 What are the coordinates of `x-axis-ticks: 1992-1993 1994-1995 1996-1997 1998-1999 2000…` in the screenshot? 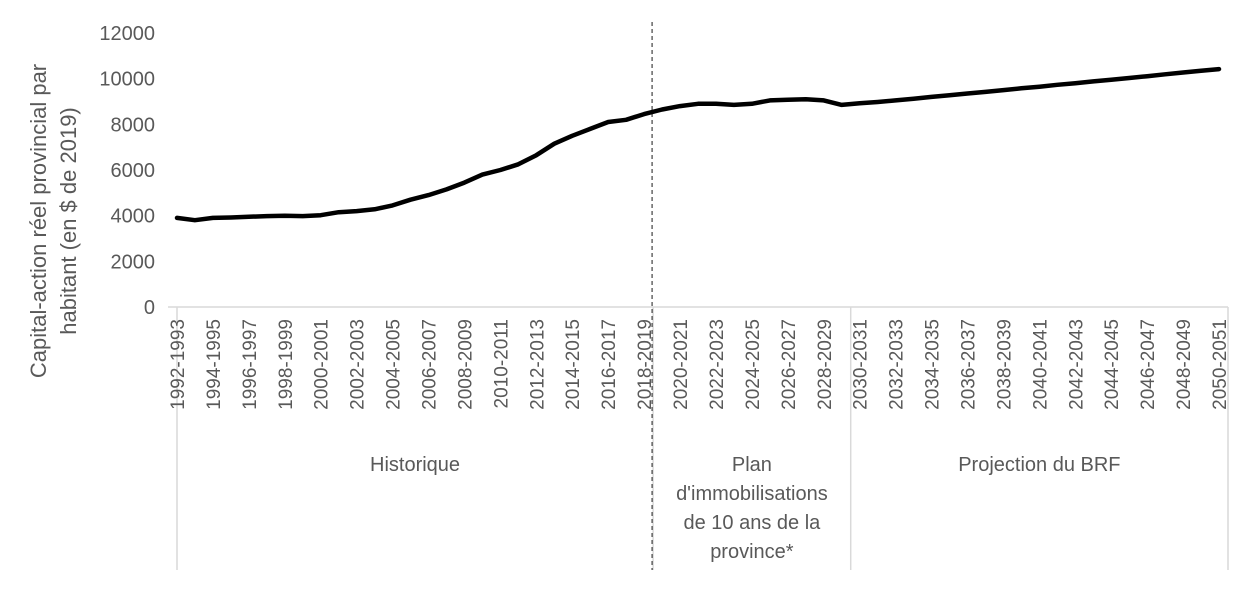 It's located at (699, 364).